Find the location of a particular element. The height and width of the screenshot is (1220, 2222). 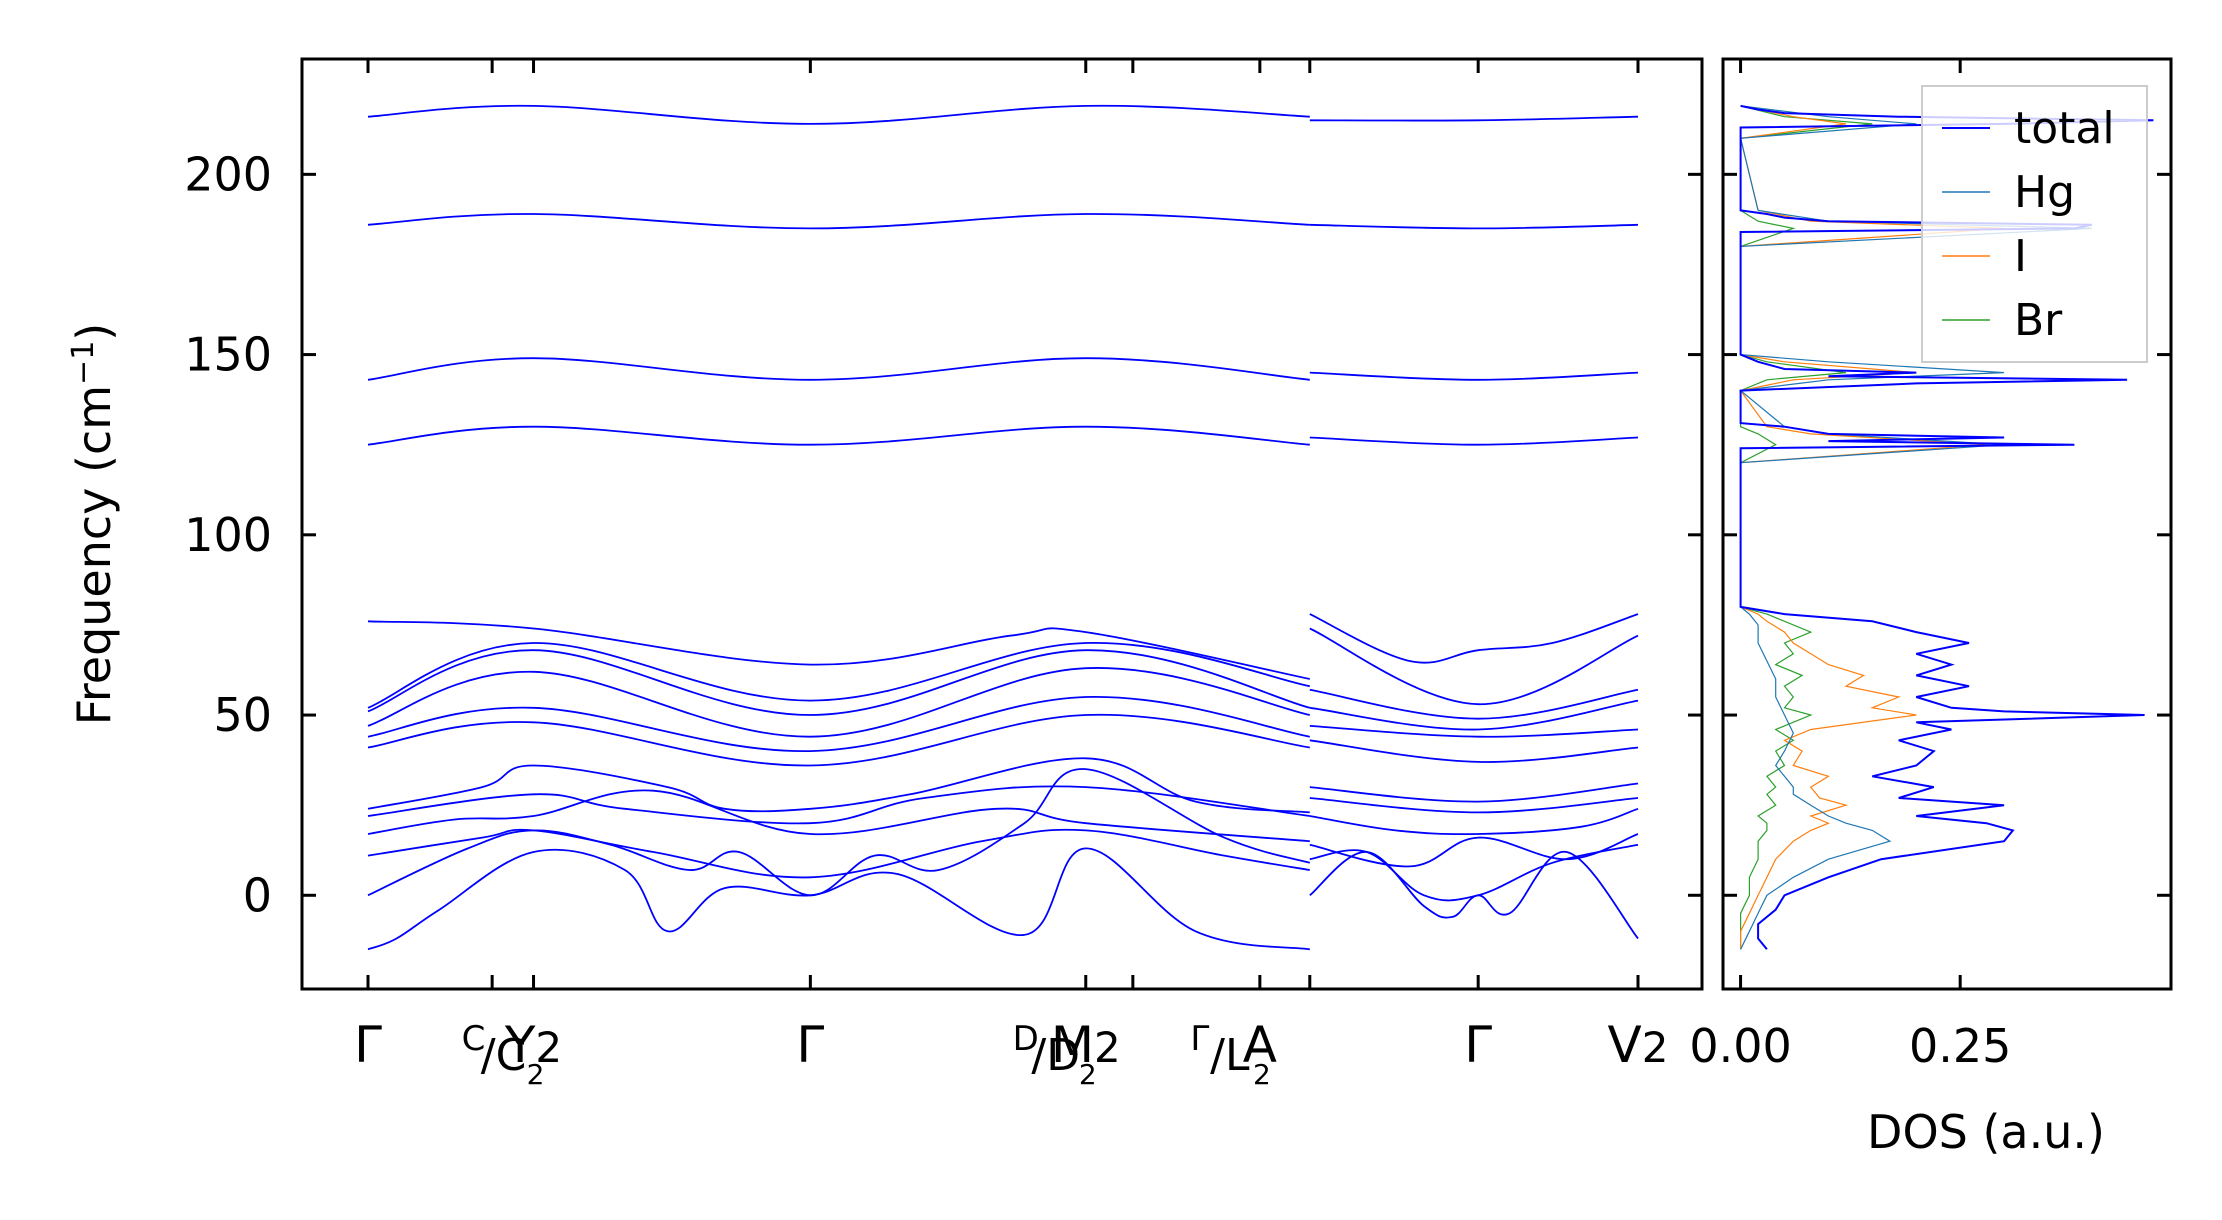

x-tick-prefix: Γ is located at coordinates (1199, 1039).